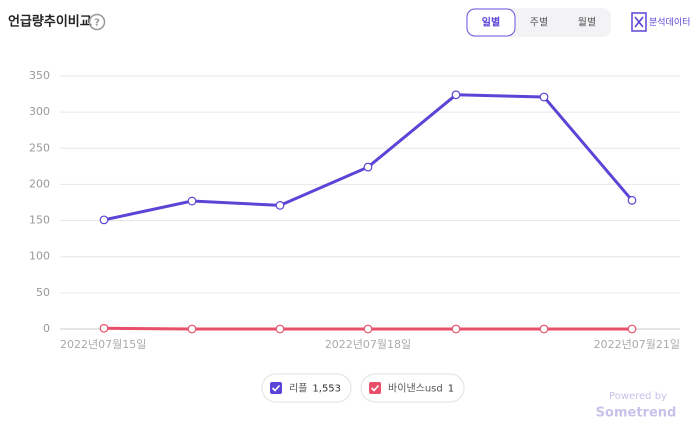 The width and height of the screenshot is (700, 434). I want to click on tab: 월별, so click(587, 23).